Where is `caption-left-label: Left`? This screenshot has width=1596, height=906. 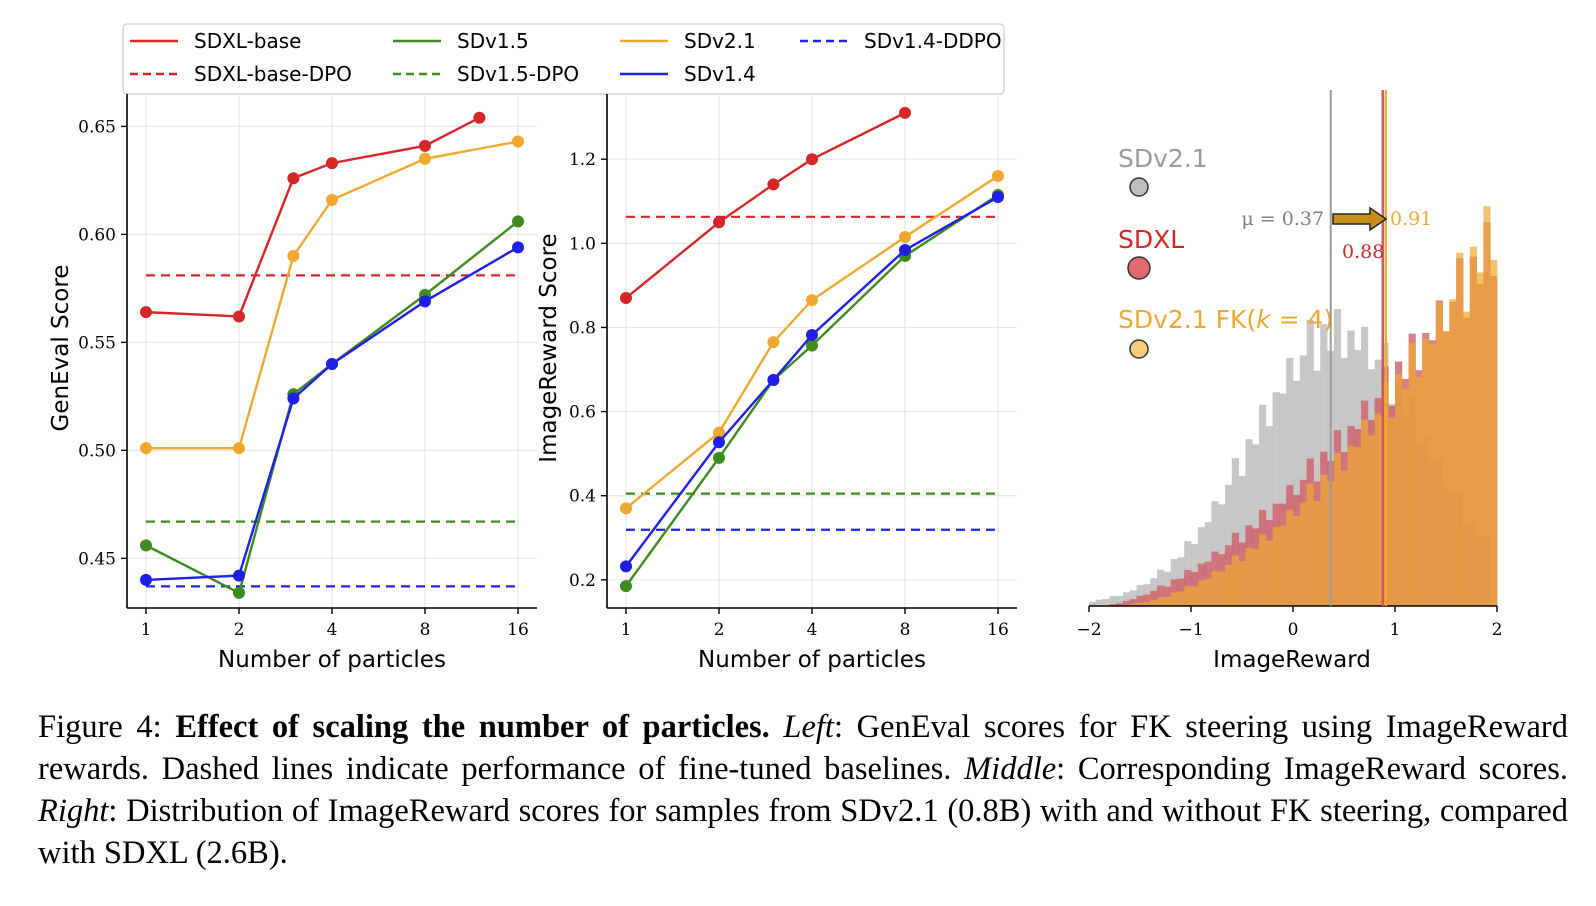
caption-left-label: Left is located at coordinates (808, 727).